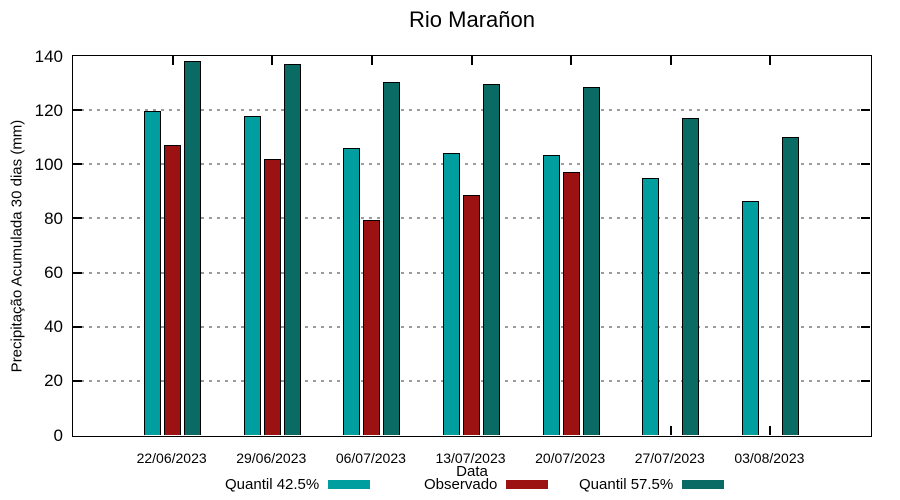 This screenshot has height=500, width=900. Describe the element at coordinates (370, 458) in the screenshot. I see `x-tick-label: 06/07/2023` at that location.